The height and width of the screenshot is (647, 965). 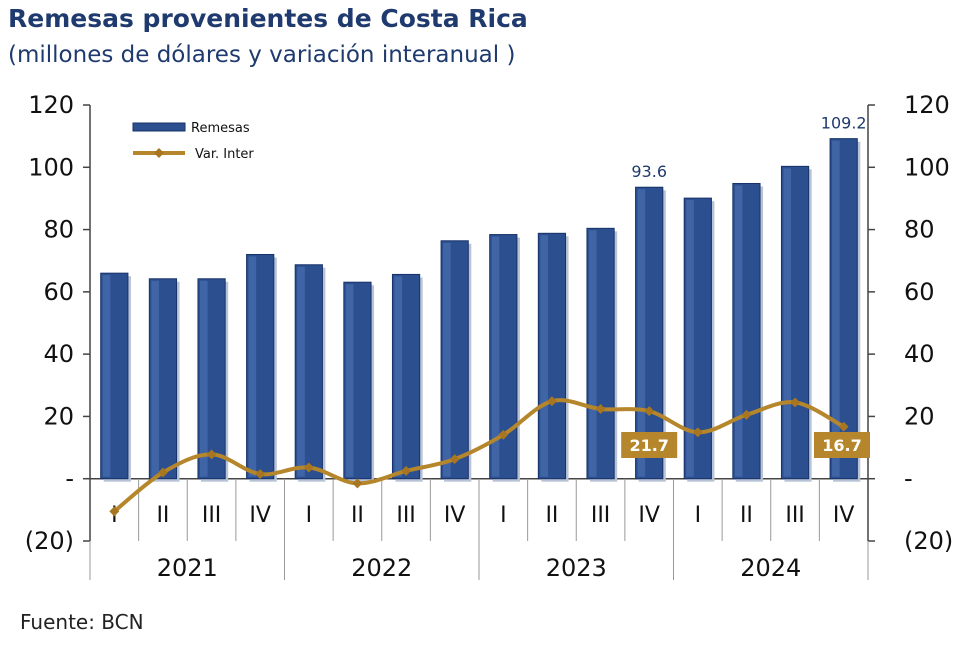 What do you see at coordinates (224, 154) in the screenshot?
I see `legend-line-label: Var. Inter` at bounding box center [224, 154].